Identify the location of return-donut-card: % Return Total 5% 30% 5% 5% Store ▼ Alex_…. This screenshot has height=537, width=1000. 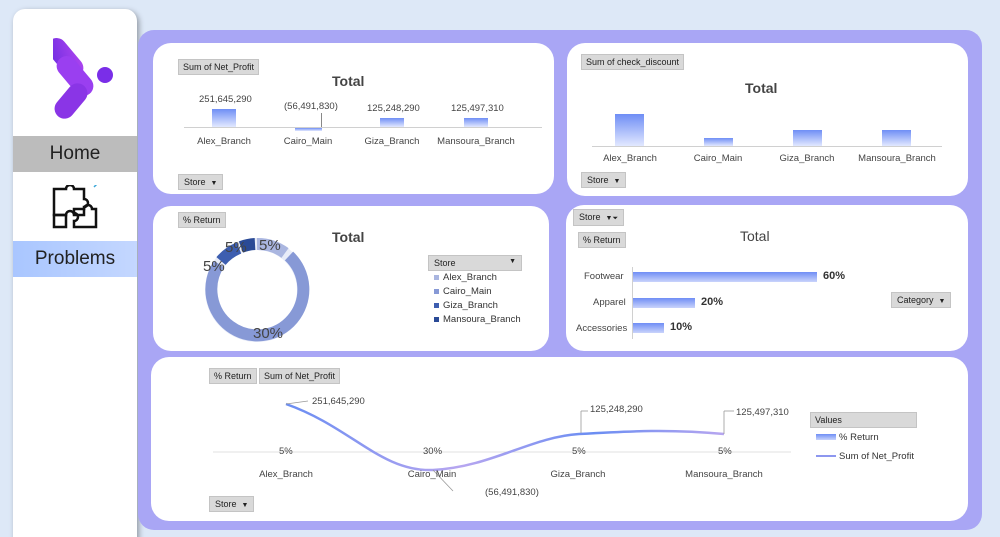
(351, 278).